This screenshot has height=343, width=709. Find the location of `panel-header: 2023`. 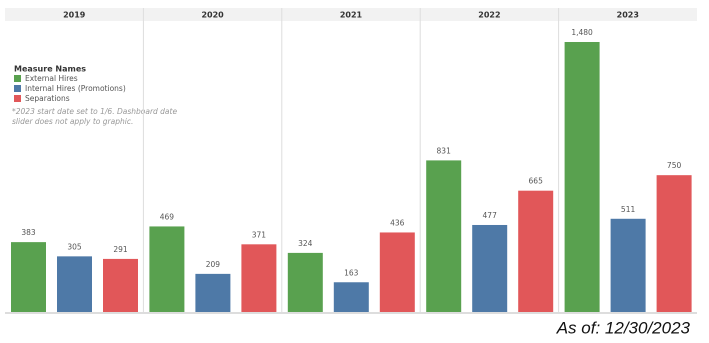

panel-header: 2023 is located at coordinates (628, 15).